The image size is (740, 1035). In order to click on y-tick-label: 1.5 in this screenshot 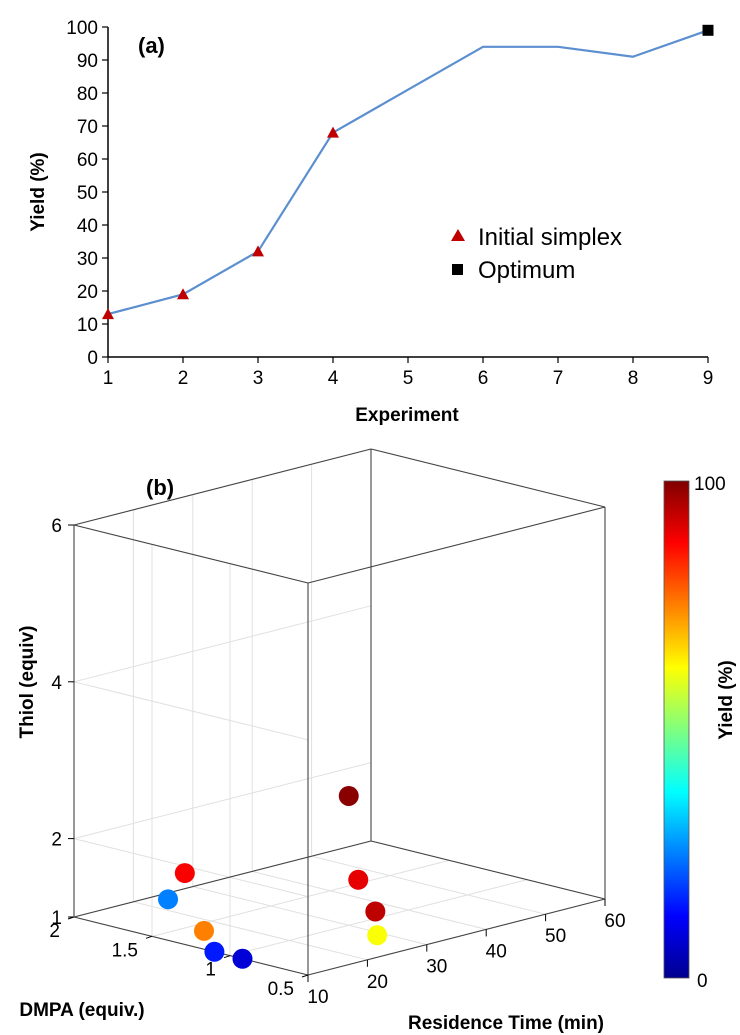, I will do `click(125, 950)`.